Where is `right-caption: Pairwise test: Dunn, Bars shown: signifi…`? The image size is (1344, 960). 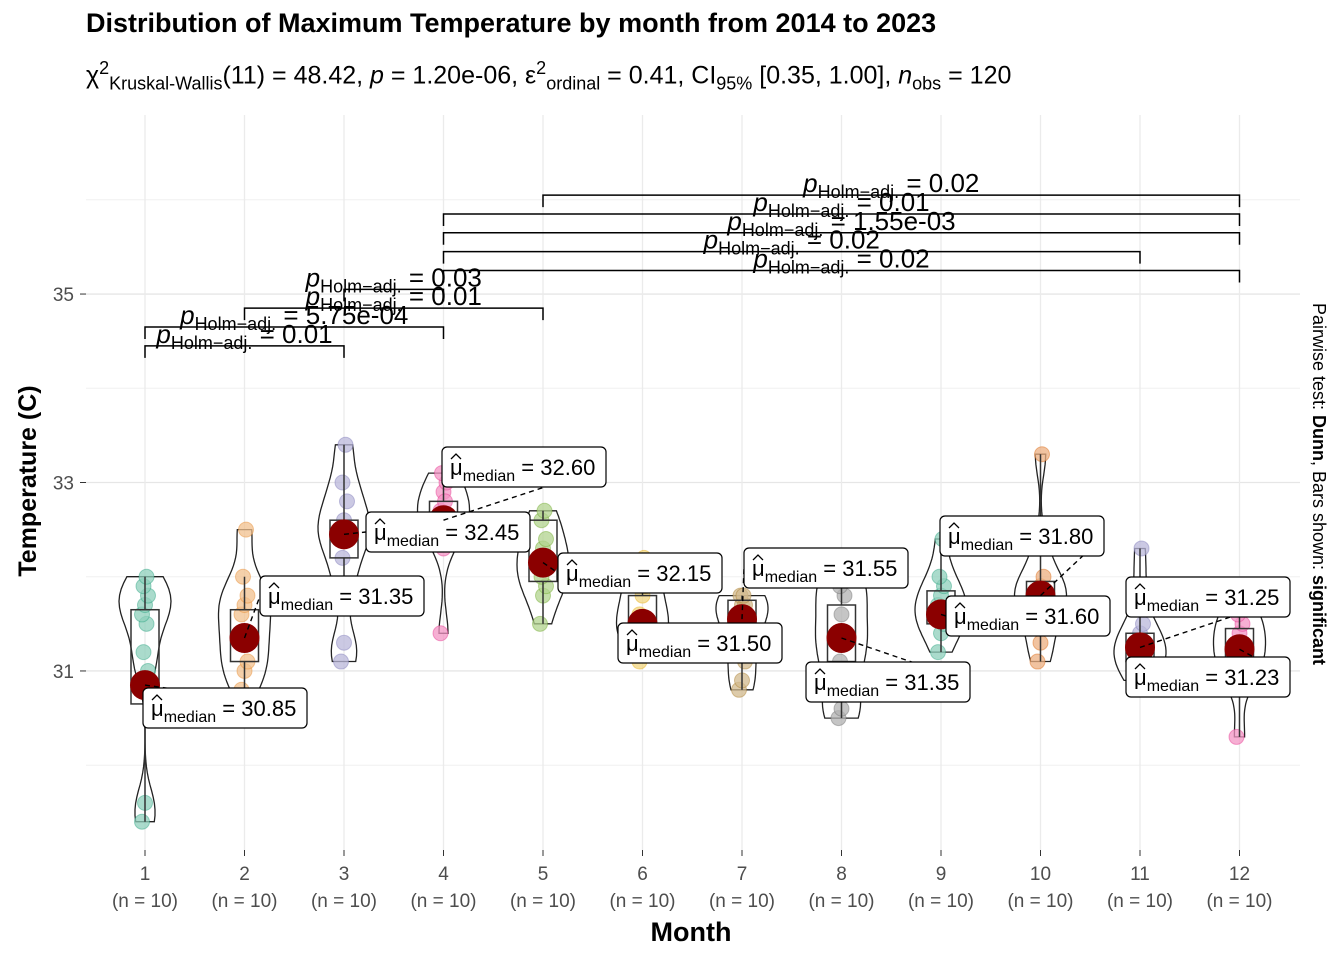 right-caption: Pairwise test: Dunn, Bars shown: signifi… is located at coordinates (1319, 484).